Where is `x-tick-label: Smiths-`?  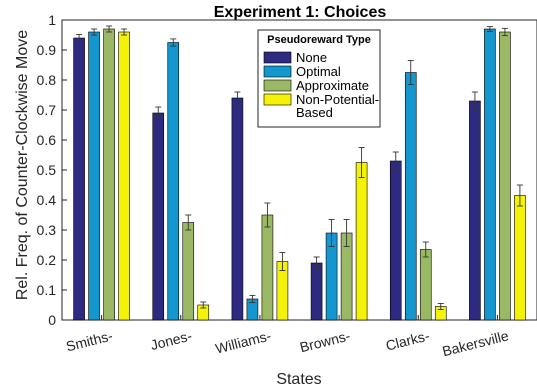 x-tick-label: Smiths- is located at coordinates (89, 340).